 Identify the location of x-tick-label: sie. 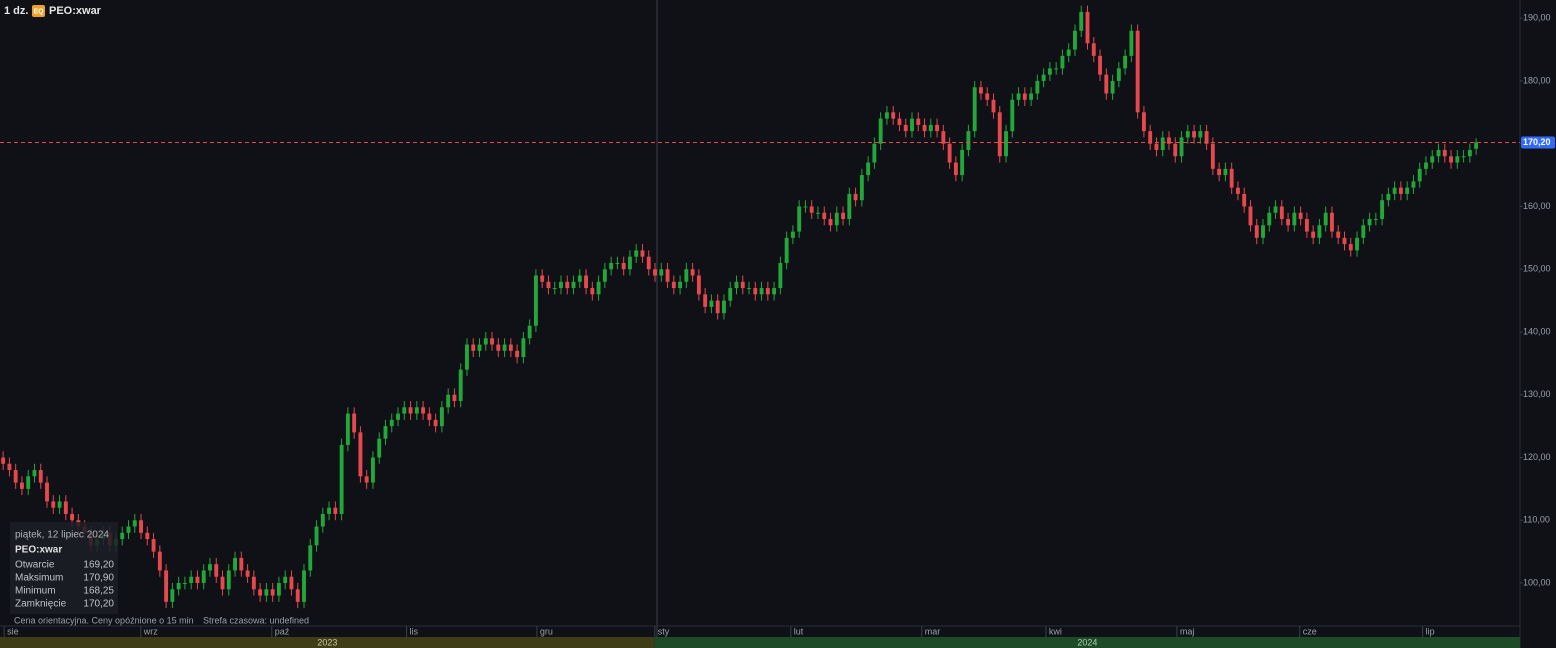
(13, 631).